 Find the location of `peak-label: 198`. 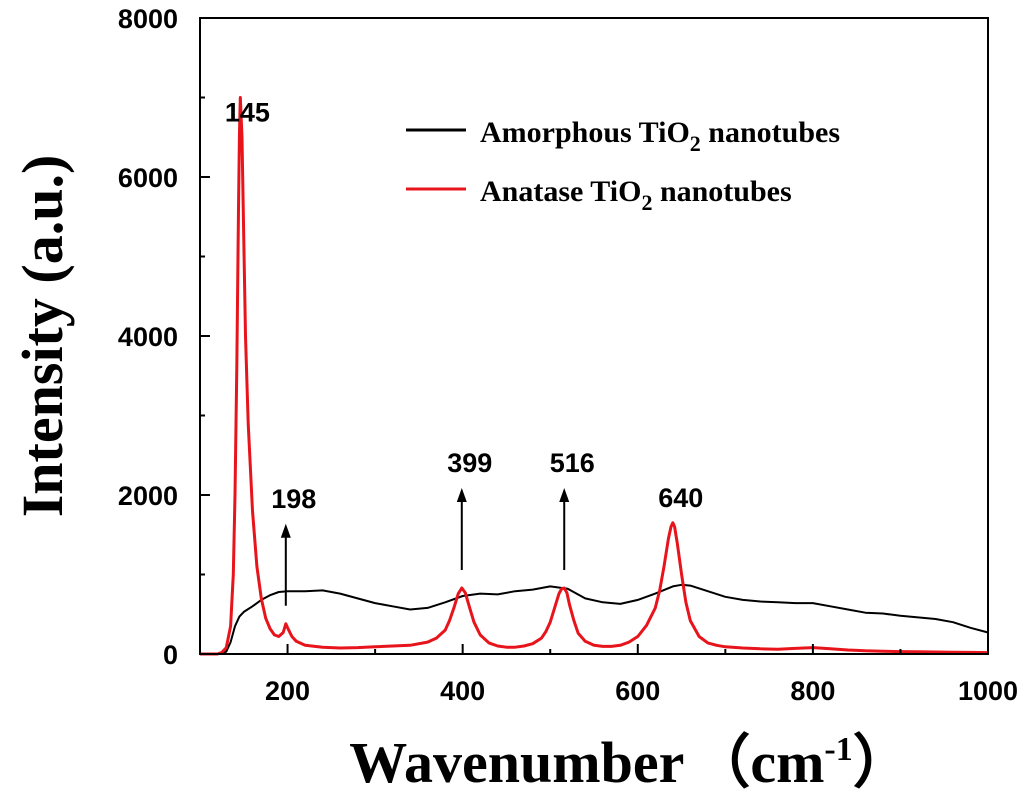

peak-label: 198 is located at coordinates (293, 499).